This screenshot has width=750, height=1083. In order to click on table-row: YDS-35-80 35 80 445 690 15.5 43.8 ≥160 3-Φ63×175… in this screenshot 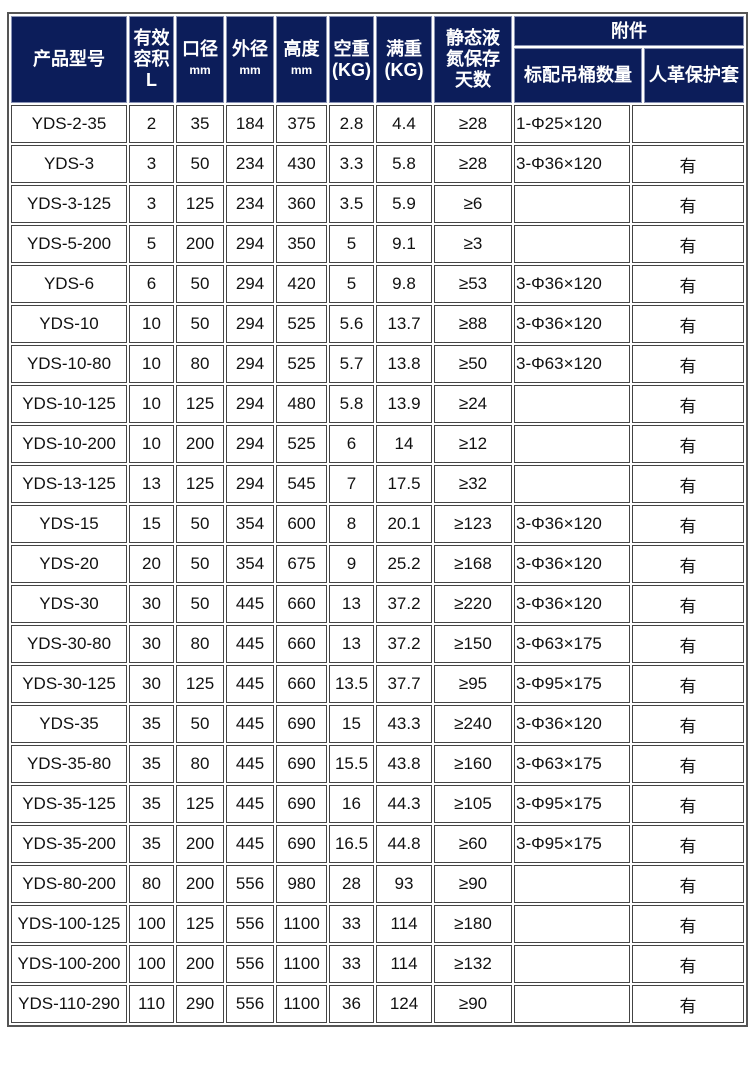, I will do `click(377, 764)`.